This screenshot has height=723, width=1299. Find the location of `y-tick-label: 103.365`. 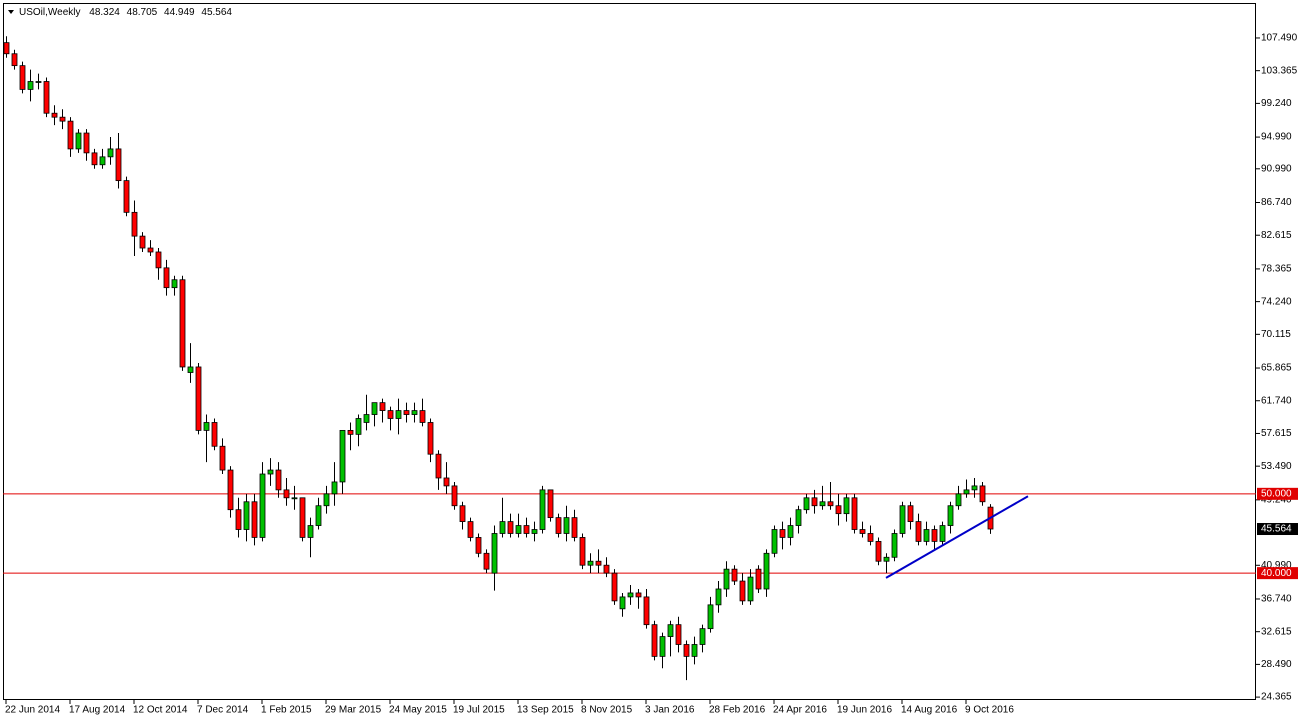

y-tick-label: 103.365 is located at coordinates (1279, 70).